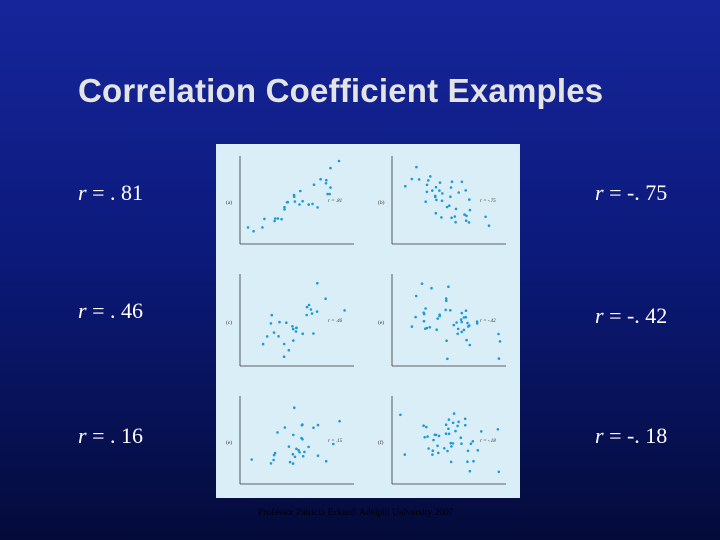 The width and height of the screenshot is (720, 540). I want to click on r-value: = . 46, so click(114, 310).